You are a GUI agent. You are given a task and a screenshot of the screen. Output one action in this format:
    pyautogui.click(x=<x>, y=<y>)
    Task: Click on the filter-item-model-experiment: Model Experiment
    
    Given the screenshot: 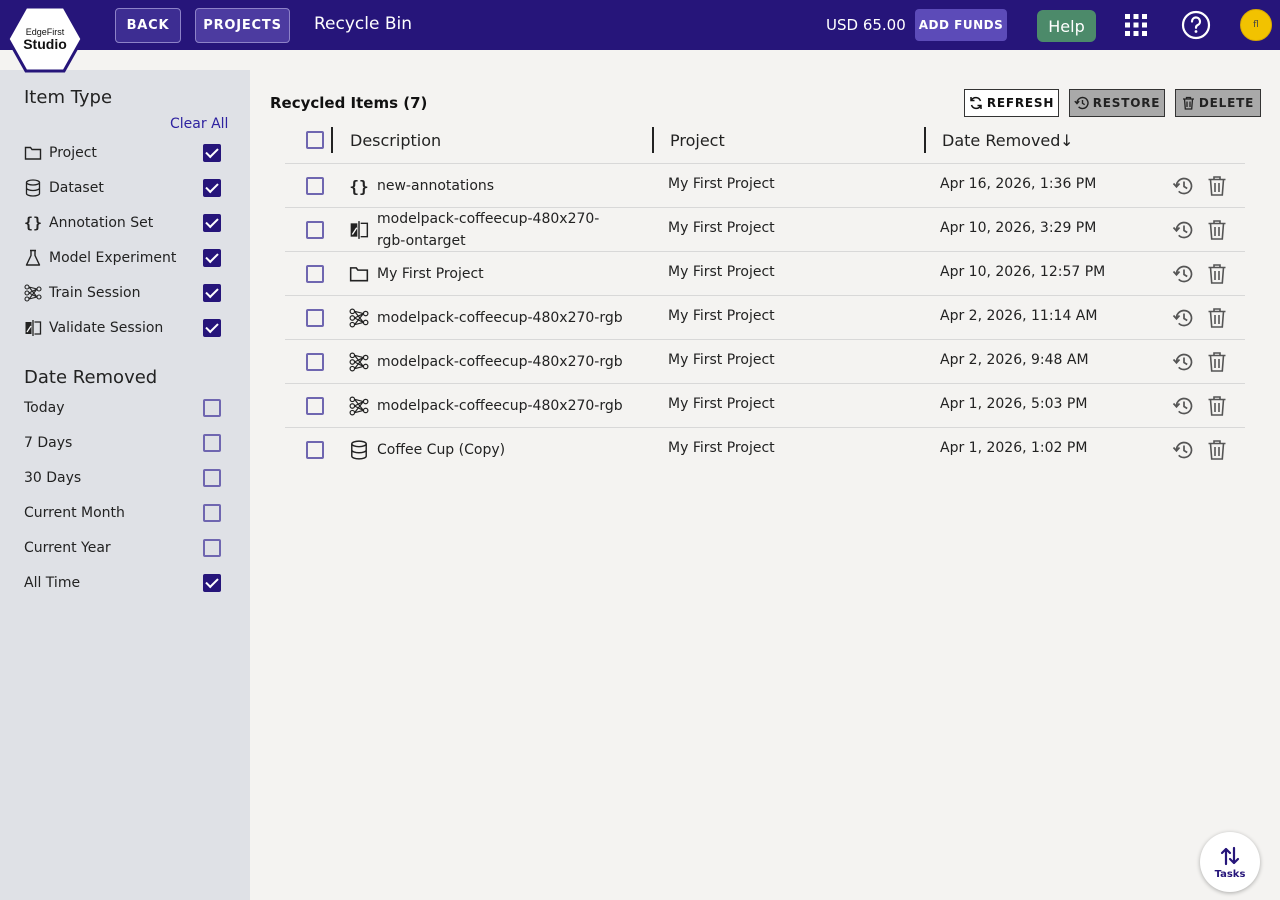 What is the action you would take?
    pyautogui.click(x=124, y=258)
    